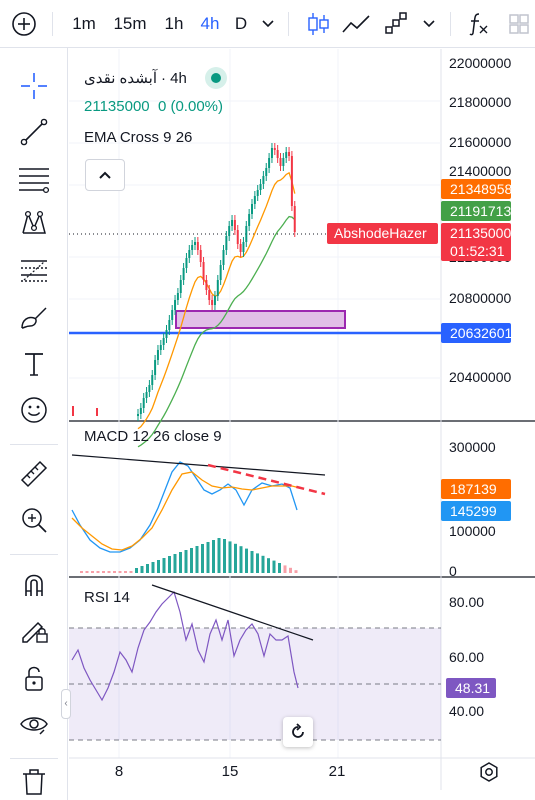  Describe the element at coordinates (429, 24) in the screenshot. I see `templates-dropdown-button` at that location.